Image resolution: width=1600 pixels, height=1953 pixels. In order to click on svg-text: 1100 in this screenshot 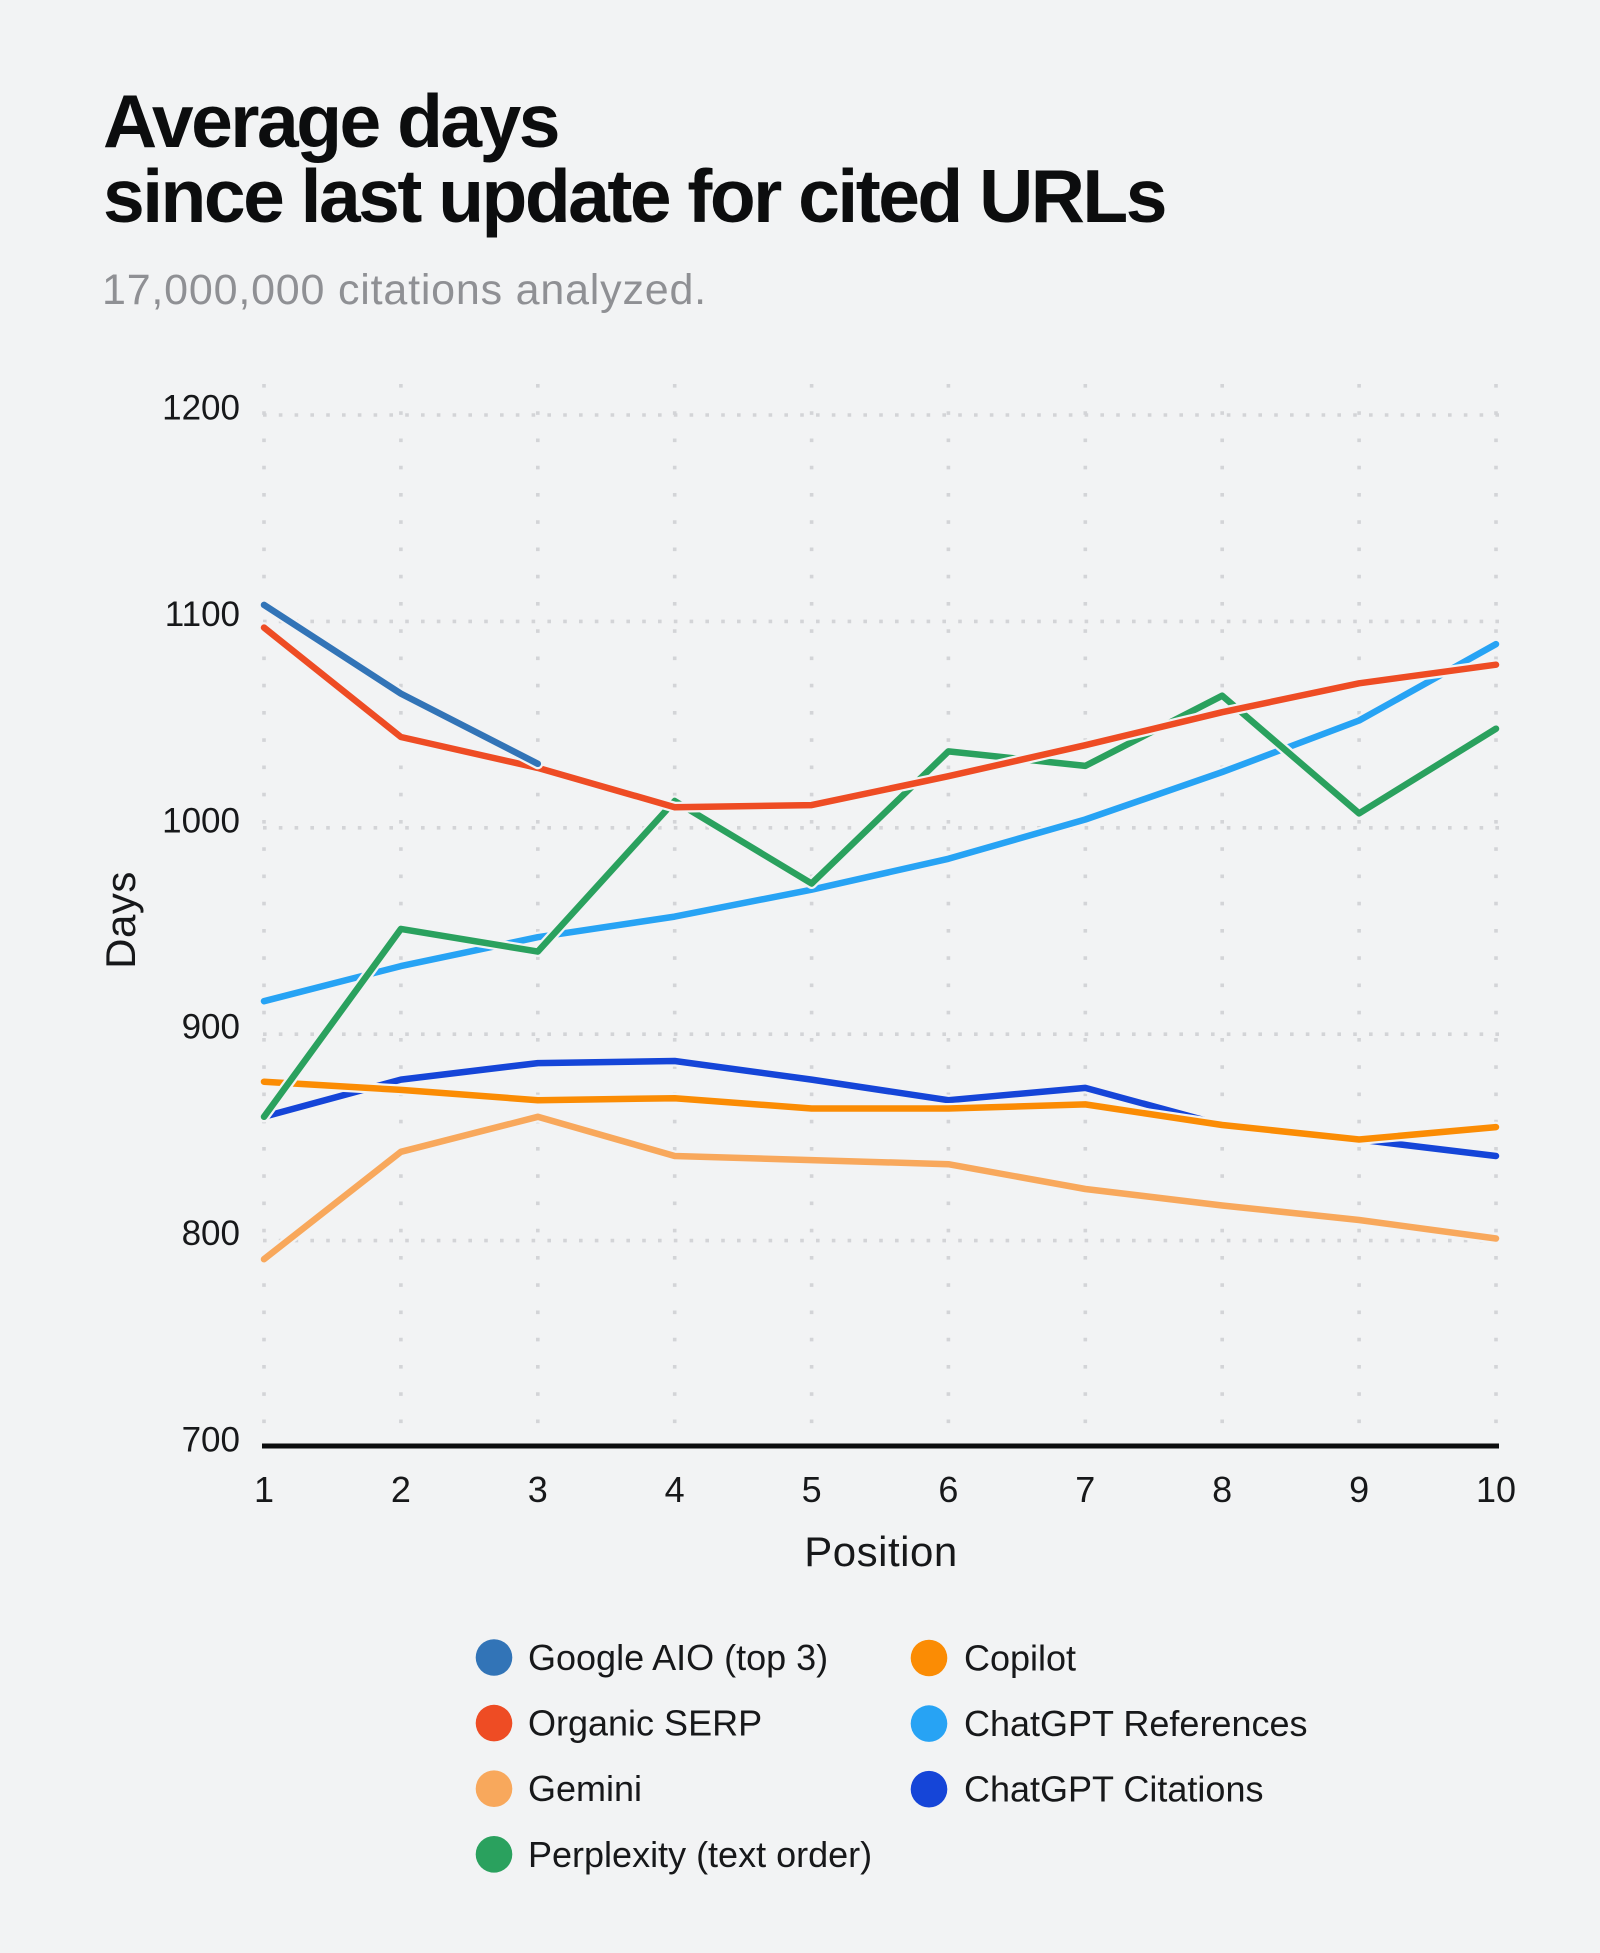, I will do `click(202, 614)`.